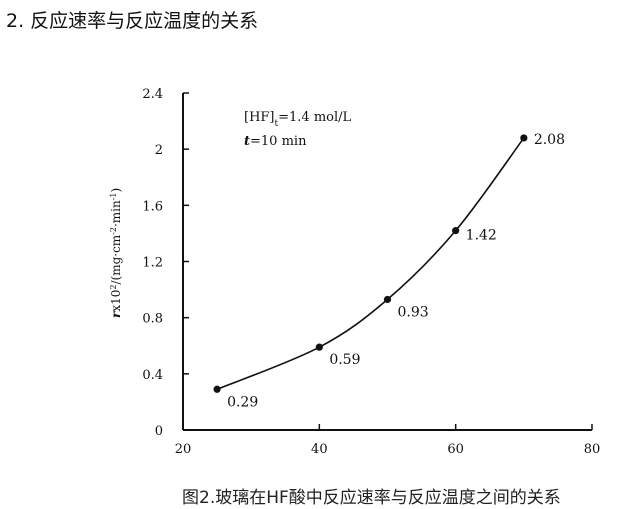 This screenshot has height=509, width=623. Describe the element at coordinates (152, 375) in the screenshot. I see `y-tick-label: 0.4` at that location.